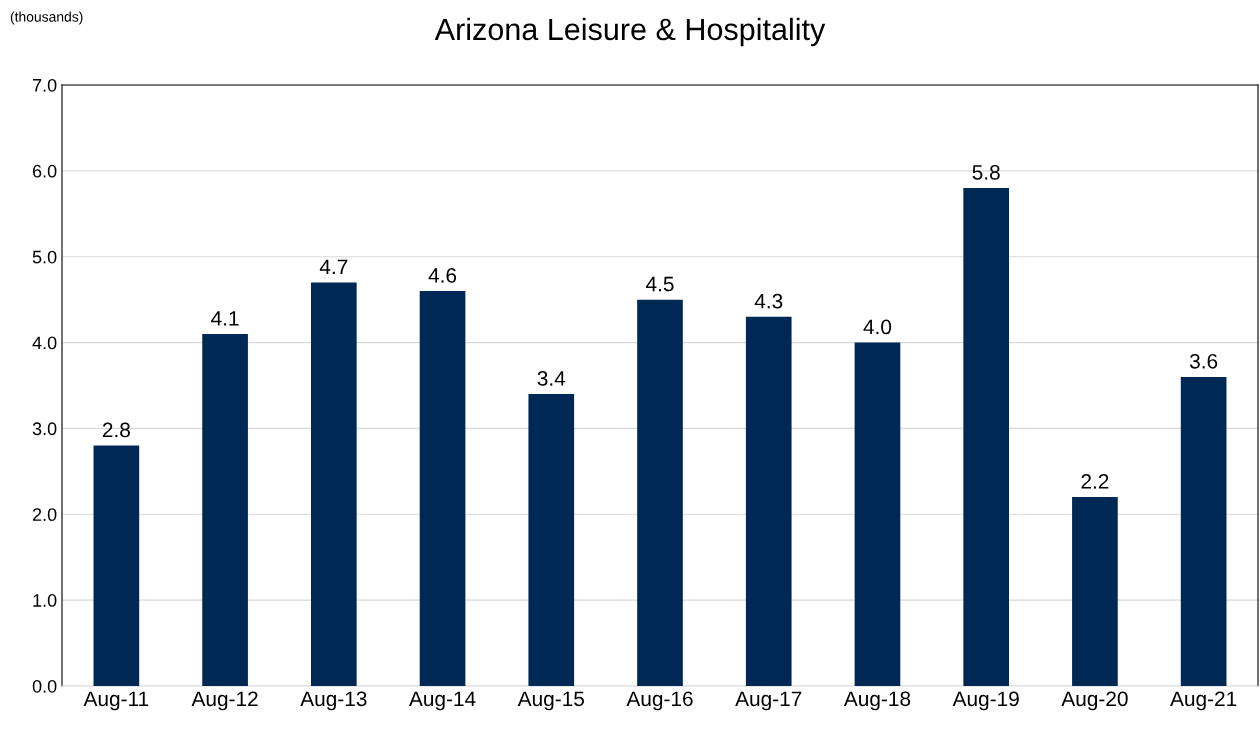 The height and width of the screenshot is (729, 1260). What do you see at coordinates (333, 266) in the screenshot?
I see `data-label: 4.7` at bounding box center [333, 266].